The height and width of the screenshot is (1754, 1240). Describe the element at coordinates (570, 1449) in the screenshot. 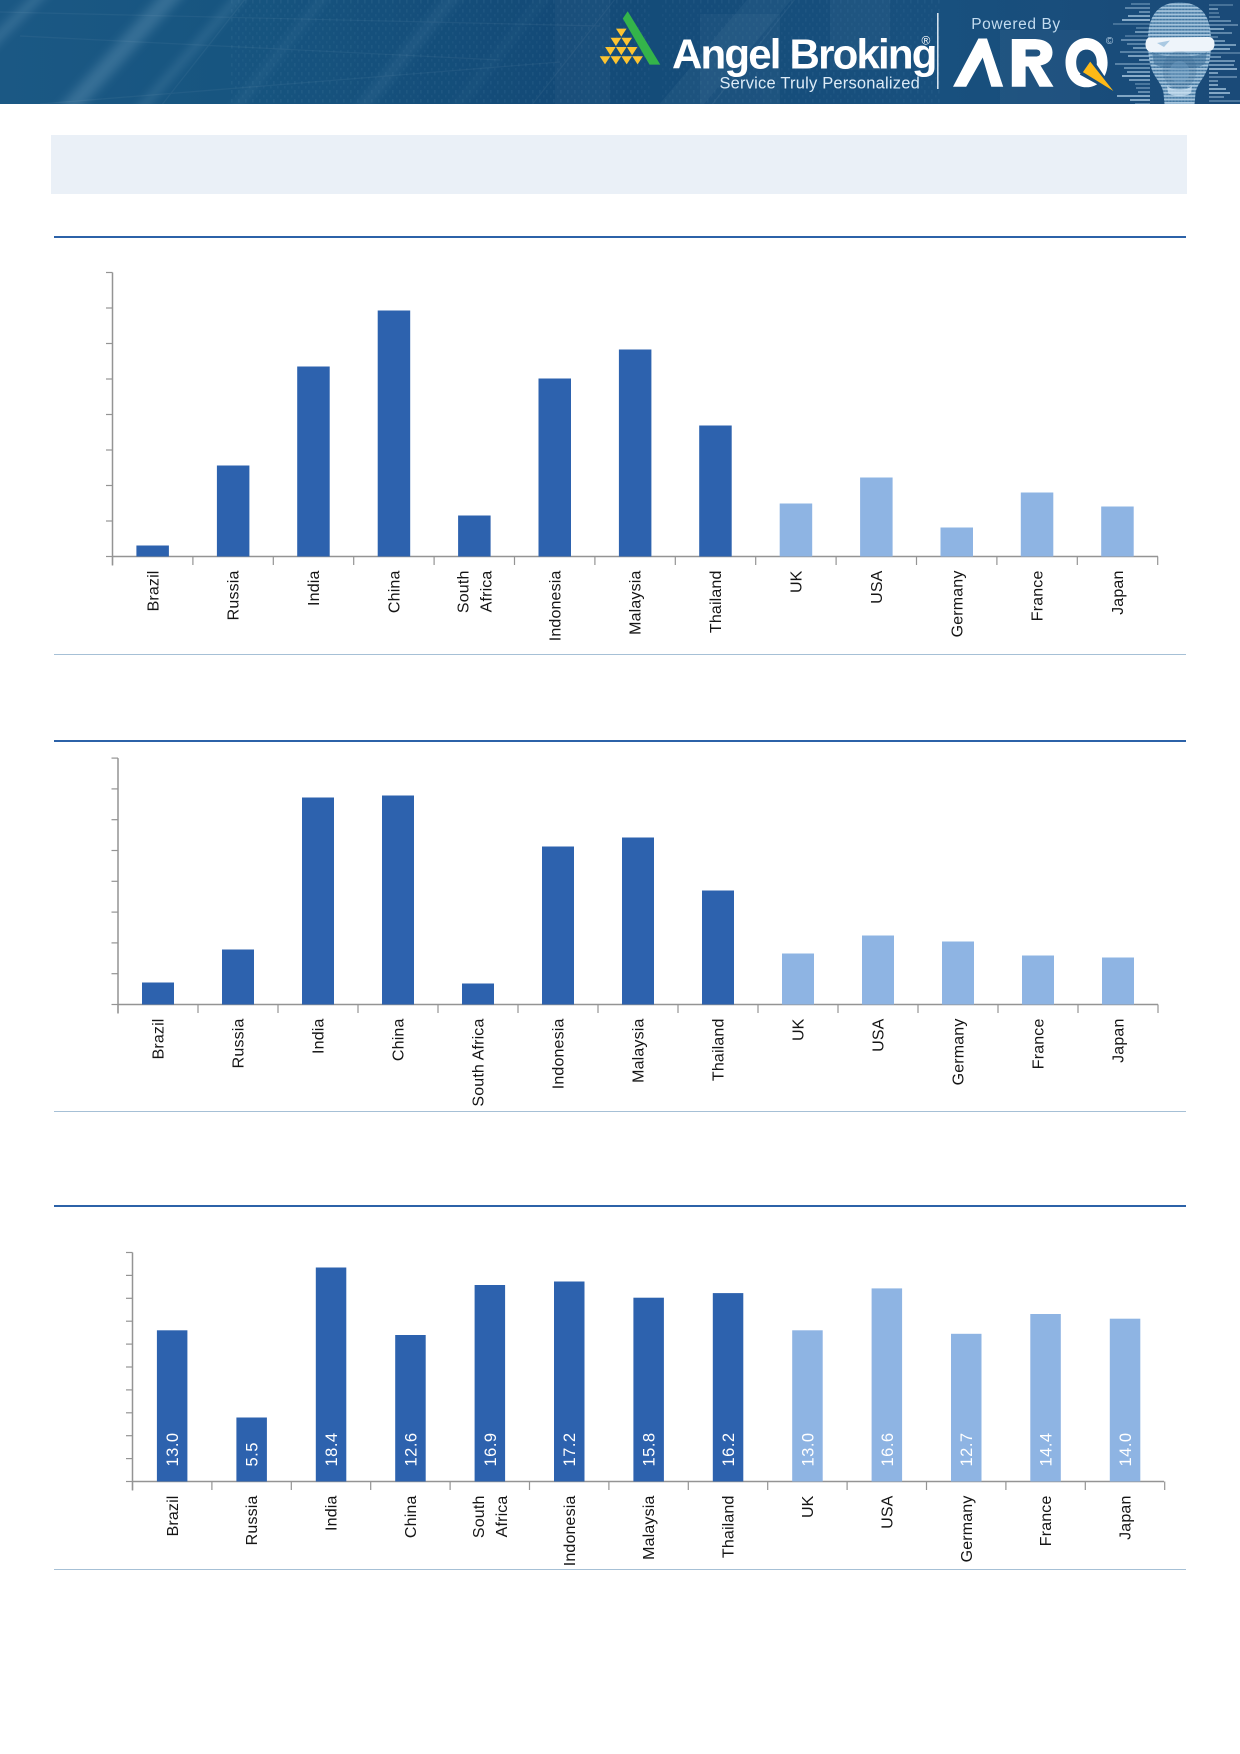

I see `svg-text: 17.2` at that location.